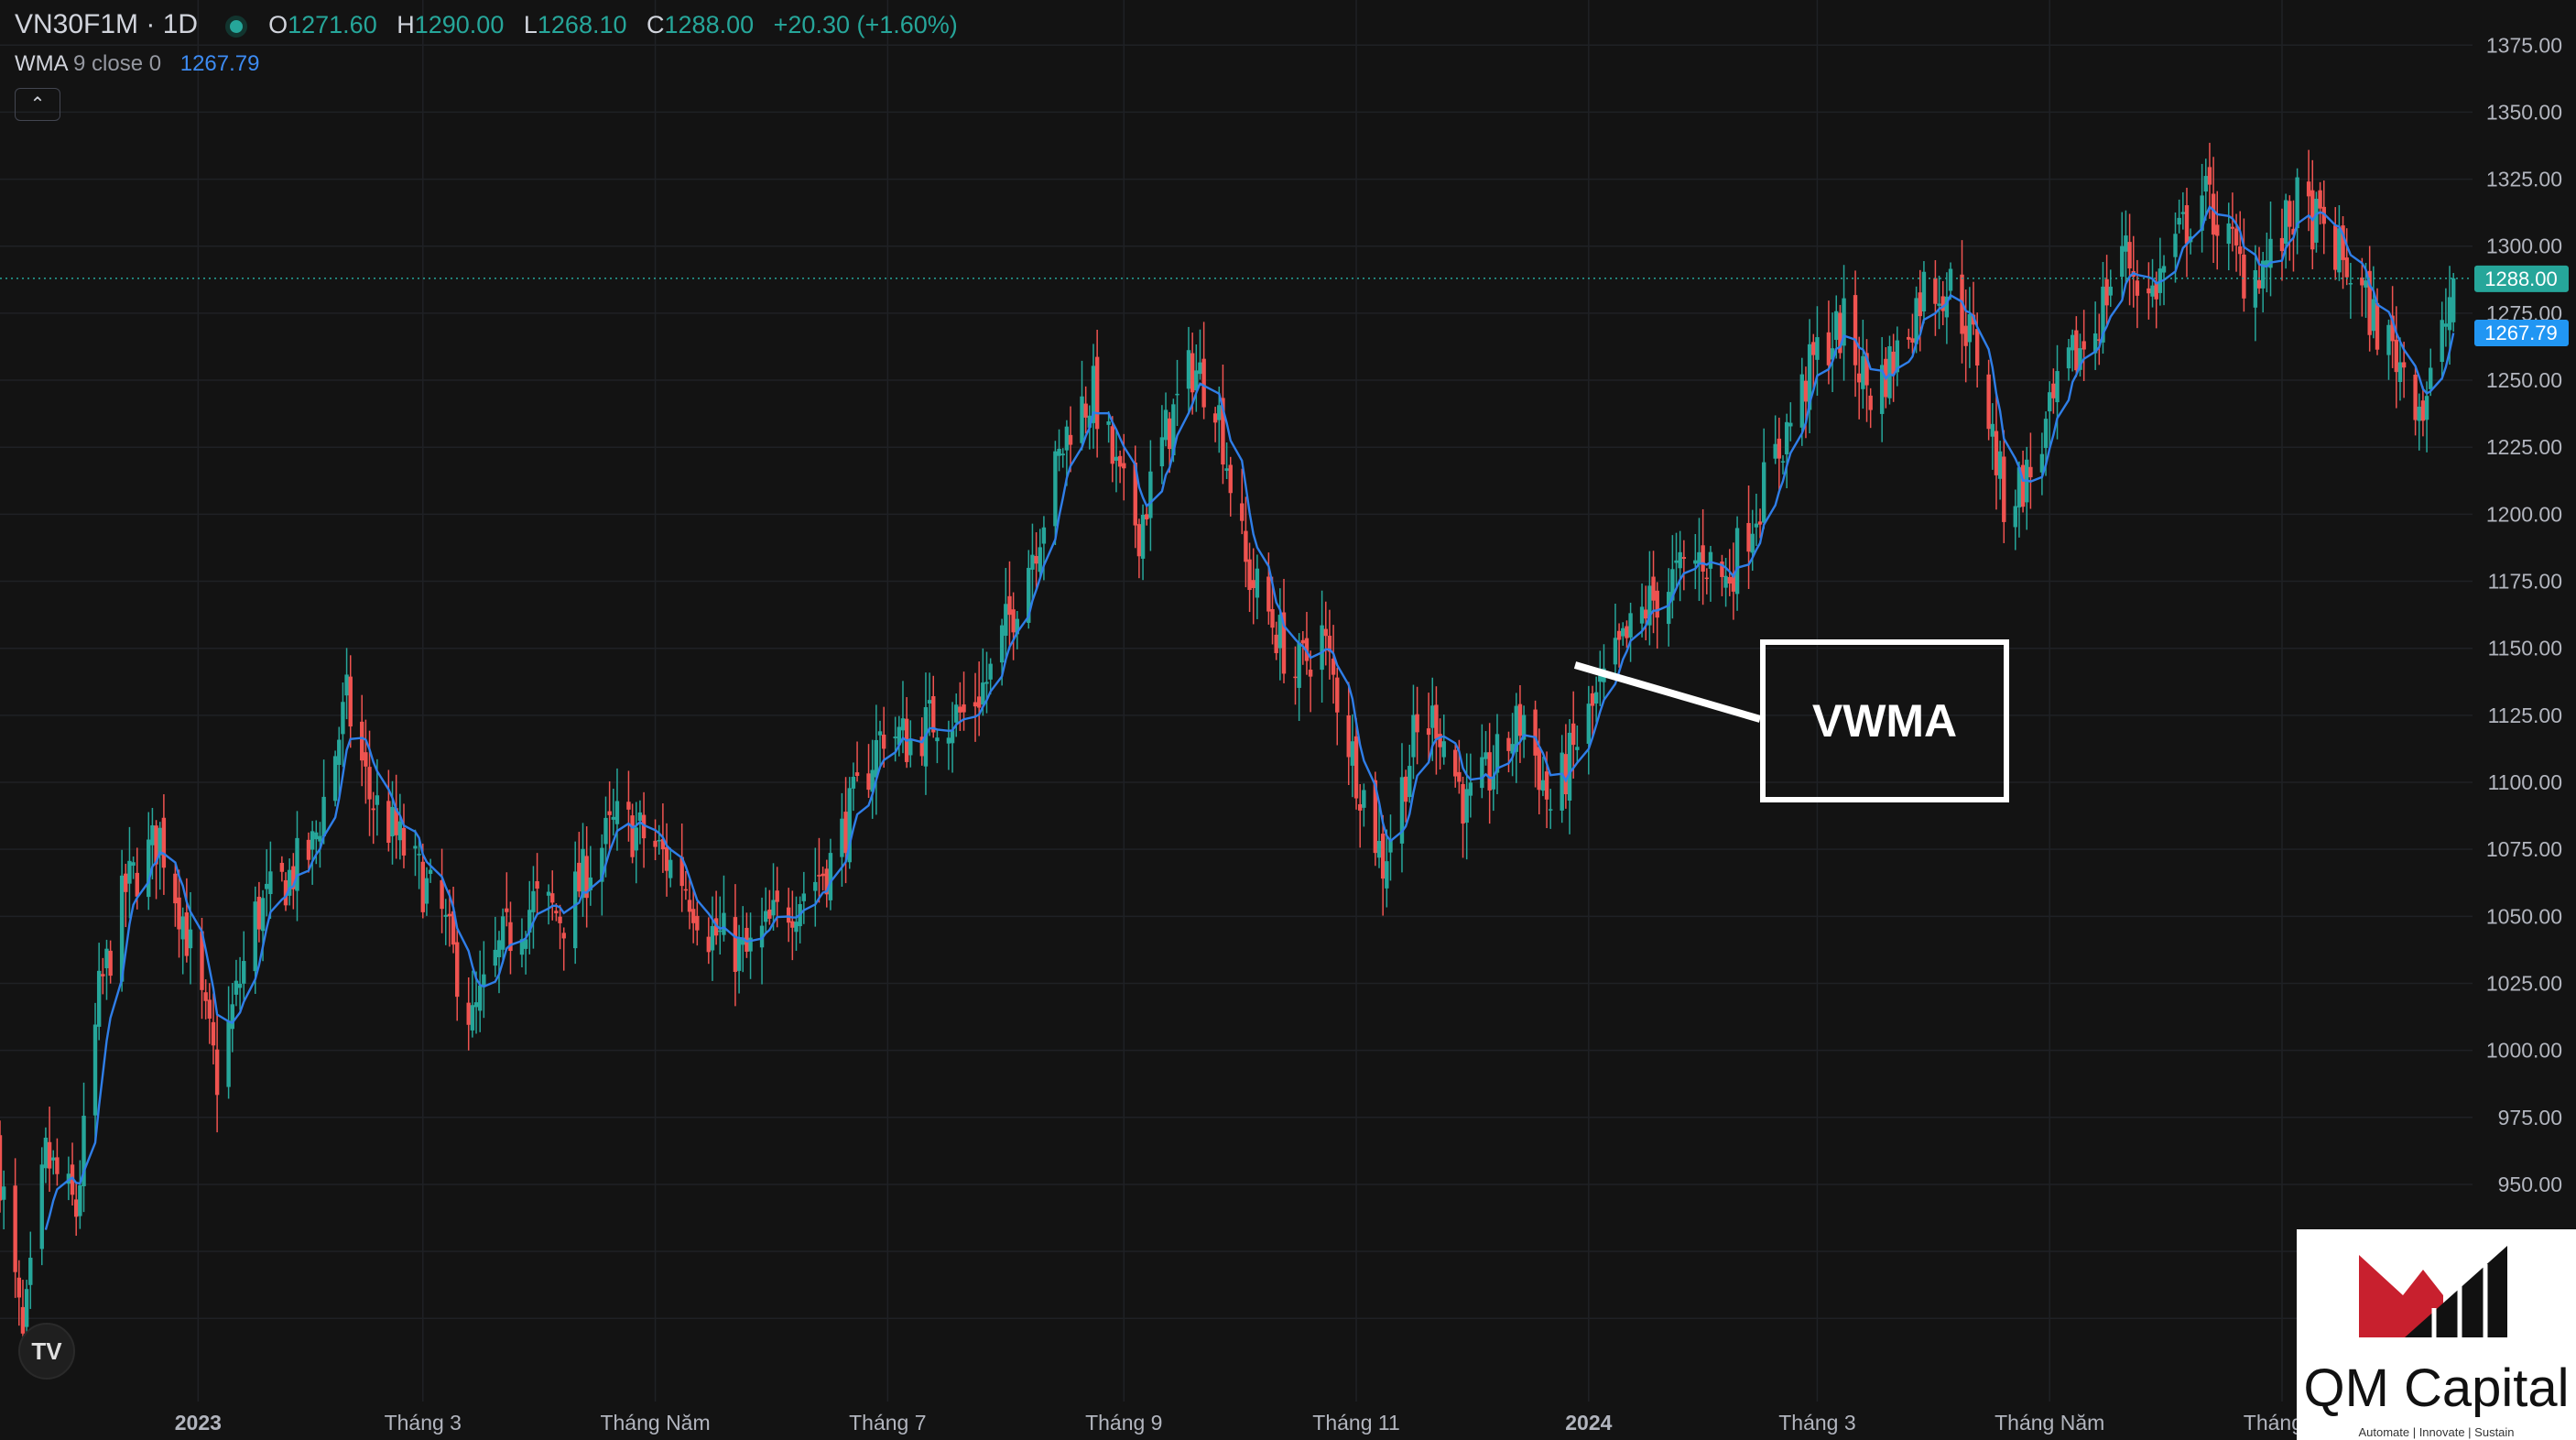 The height and width of the screenshot is (1440, 2576). Describe the element at coordinates (41, 63) in the screenshot. I see `indicator-name: WMA` at that location.